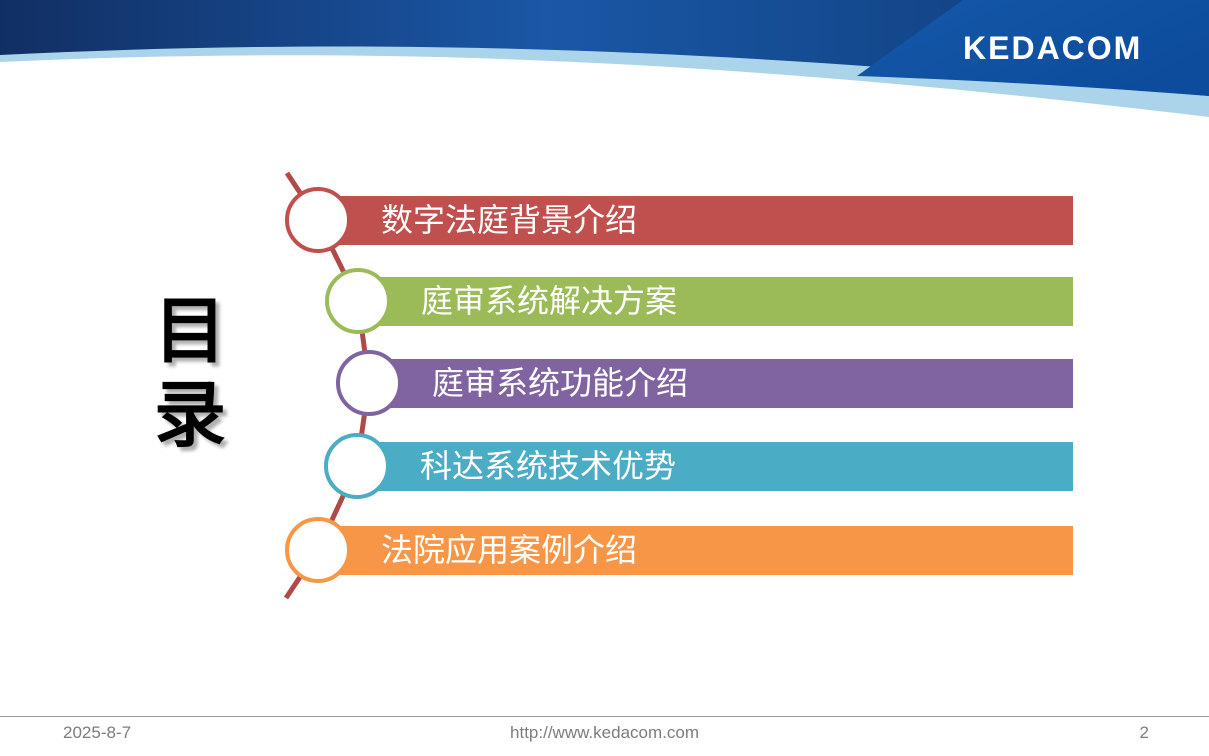 This screenshot has width=1209, height=756. Describe the element at coordinates (604, 716) in the screenshot. I see `footer-divider` at that location.